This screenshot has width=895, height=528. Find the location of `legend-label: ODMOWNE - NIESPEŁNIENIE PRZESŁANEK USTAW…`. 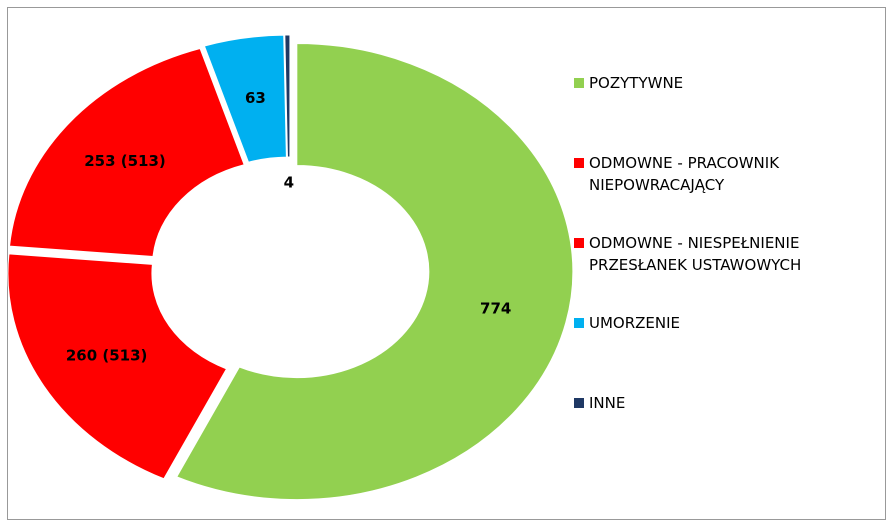

legend-label: ODMOWNE - NIESPEŁNIENIE PRZESŁANEK USTAW… is located at coordinates (695, 254).